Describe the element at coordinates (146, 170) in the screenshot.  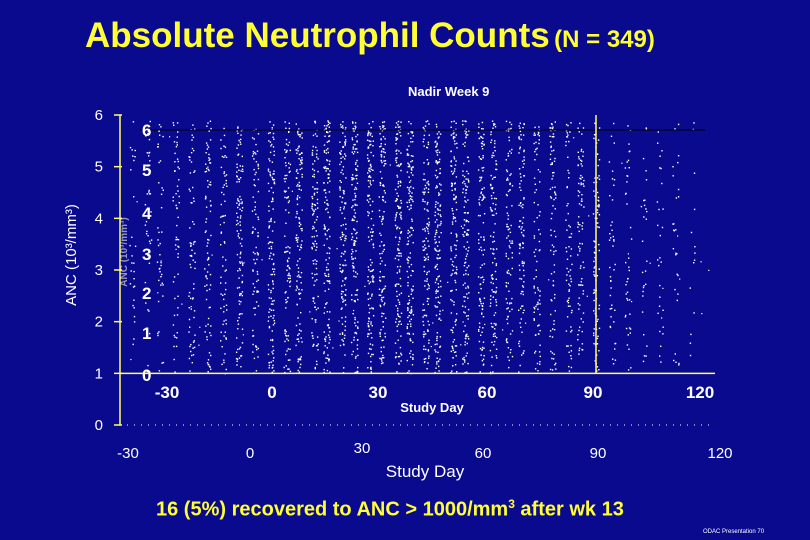
I see `inner-y-tick-label: 5` at that location.